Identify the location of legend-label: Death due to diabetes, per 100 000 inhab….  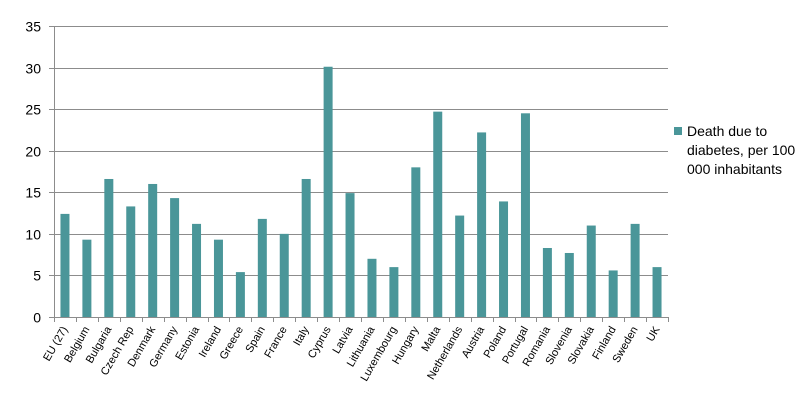
(741, 150).